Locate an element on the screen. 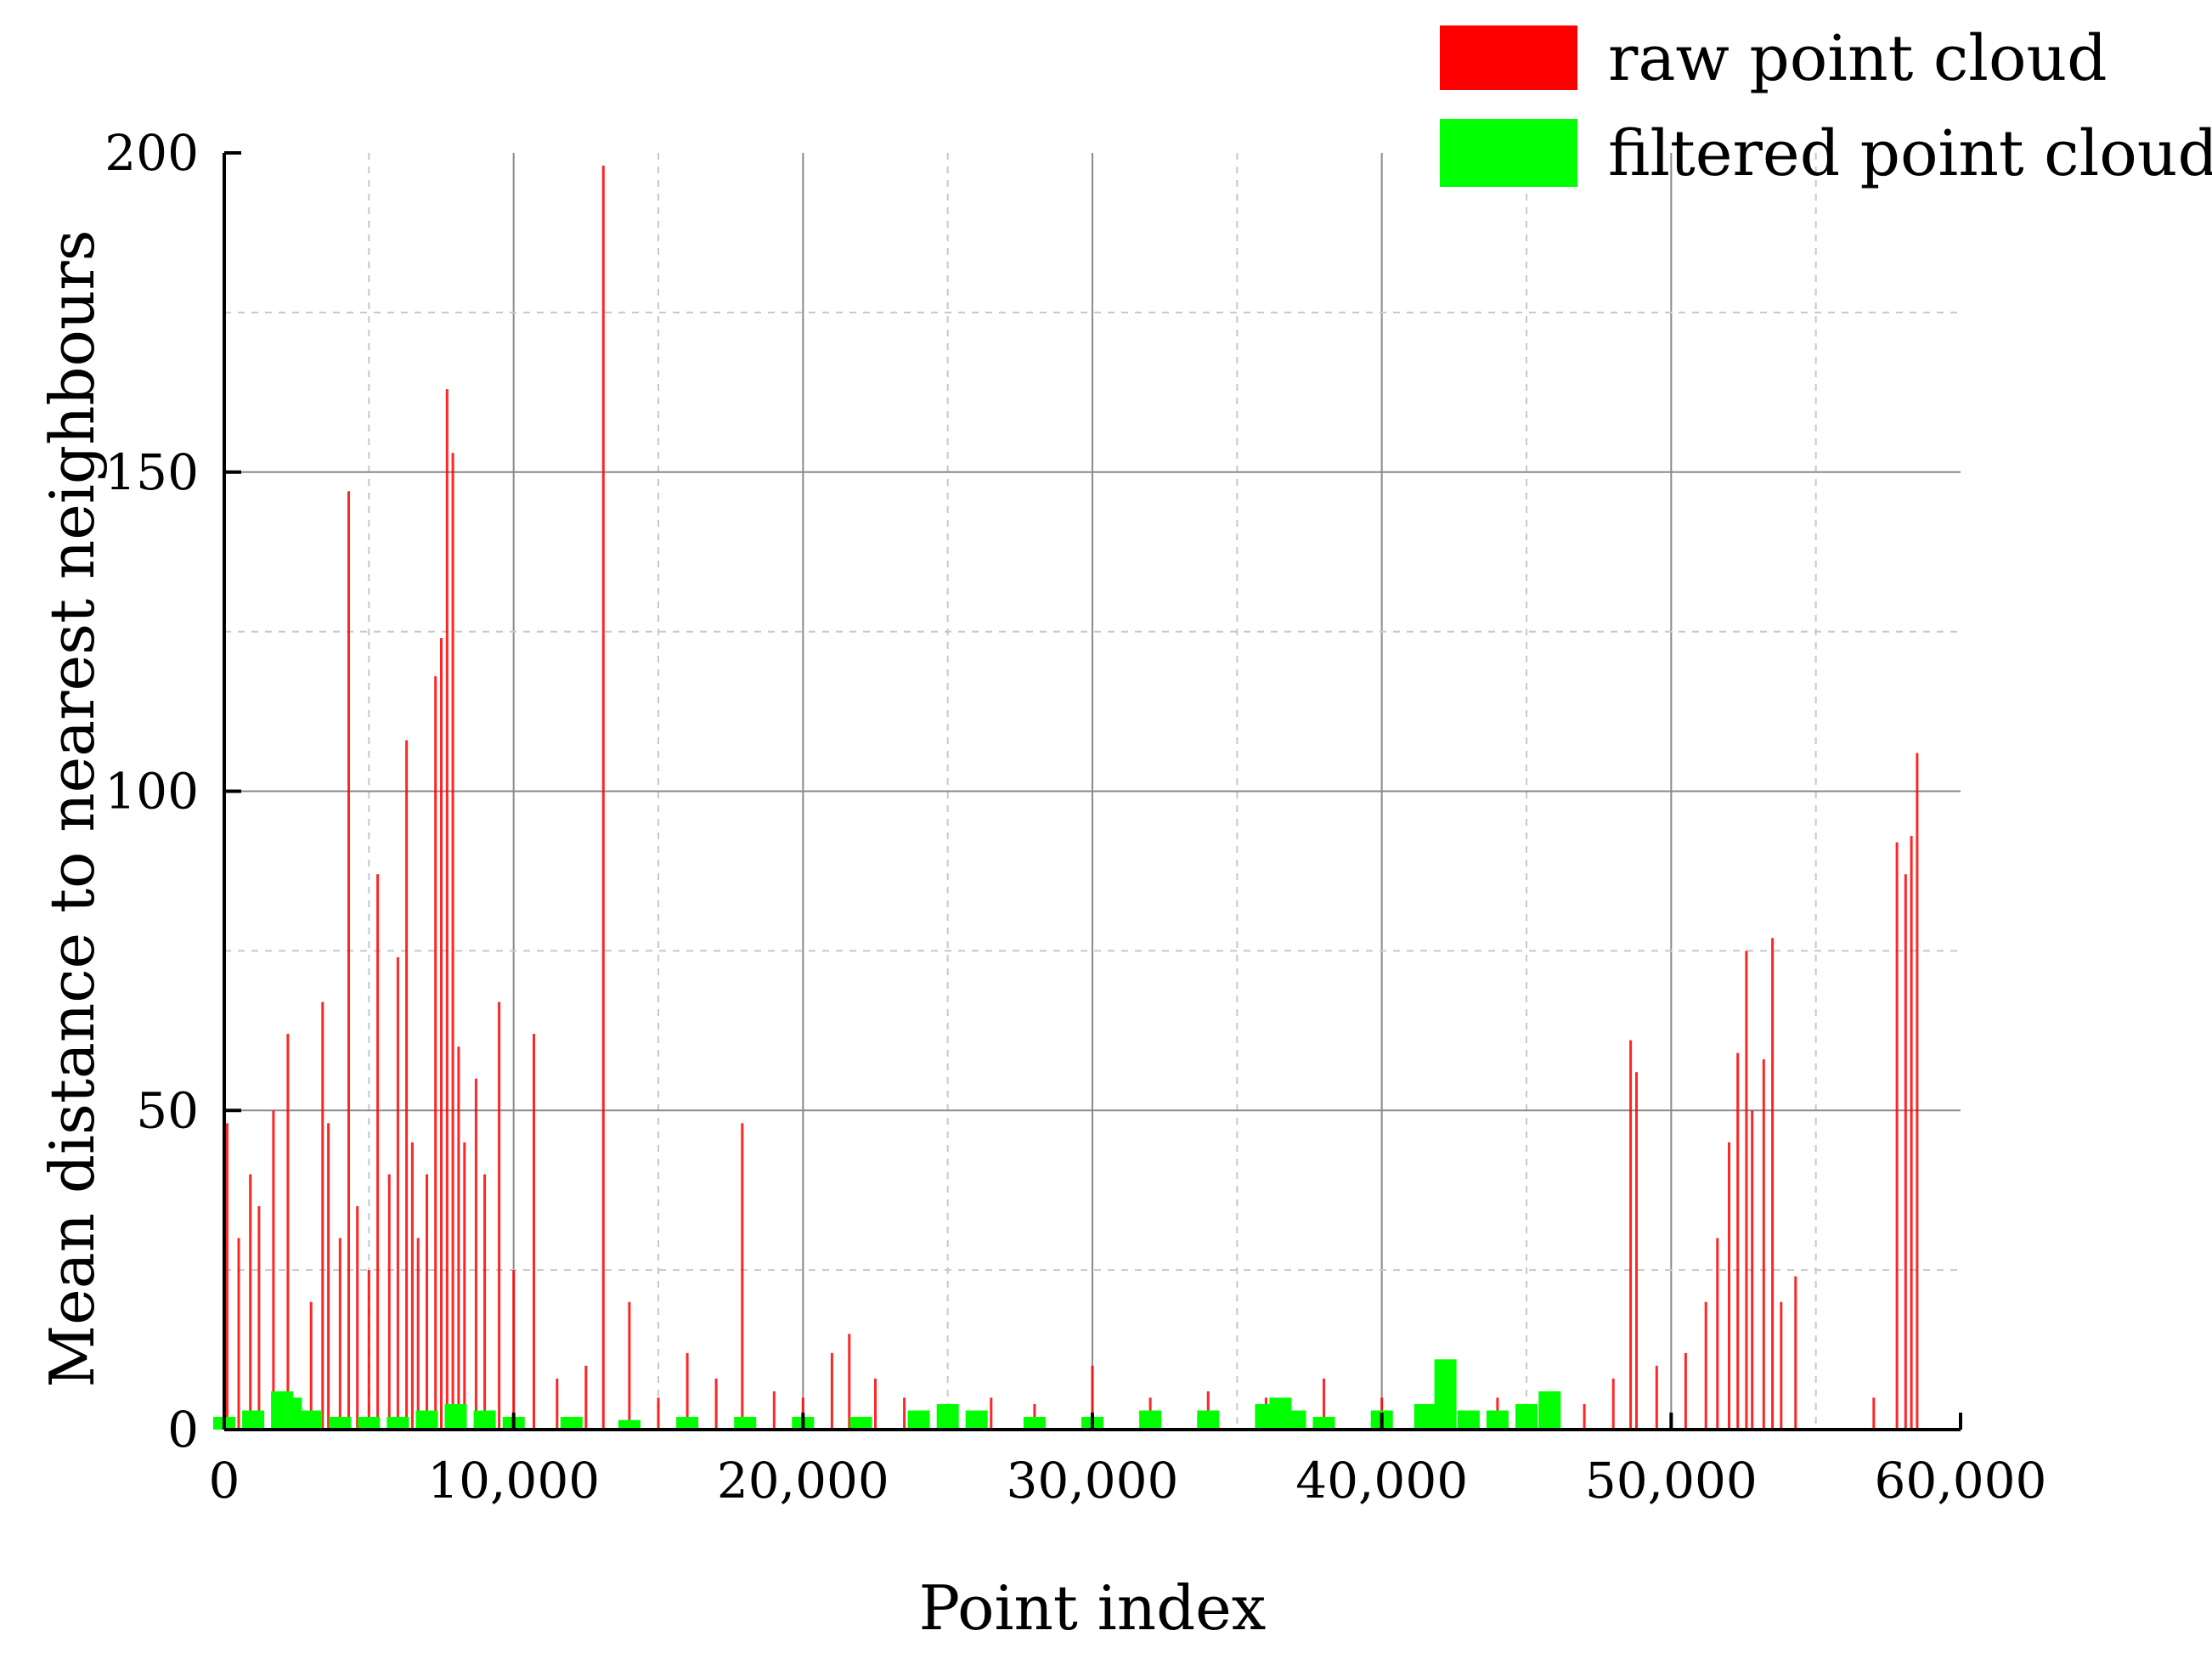 The image size is (2212, 1653). y-axis-title: Mean distance to nearest neighbours is located at coordinates (73, 808).